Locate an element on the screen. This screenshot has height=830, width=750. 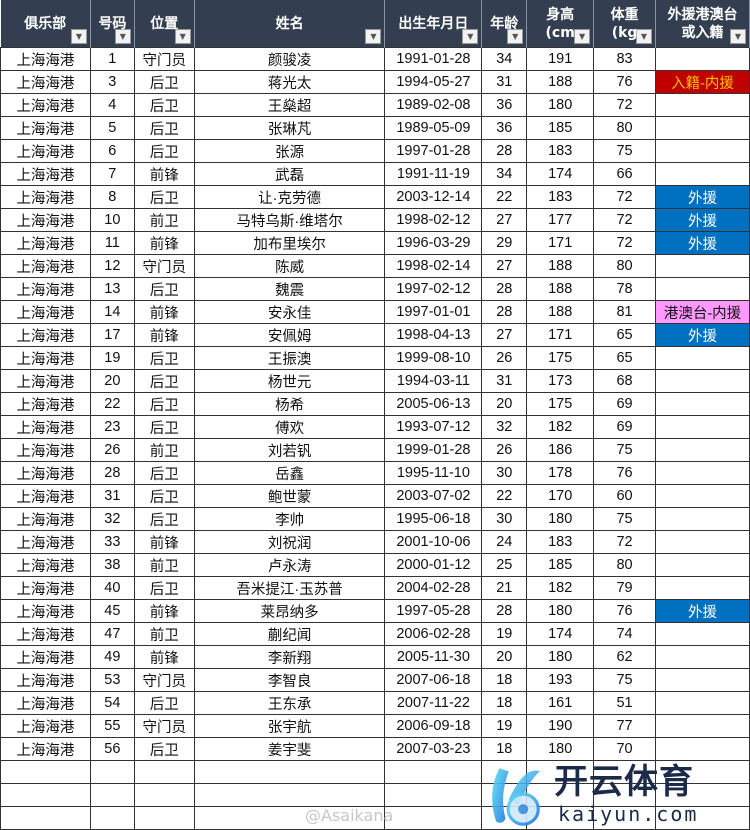
filter-active-icon: ▼ is located at coordinates (78, 36).